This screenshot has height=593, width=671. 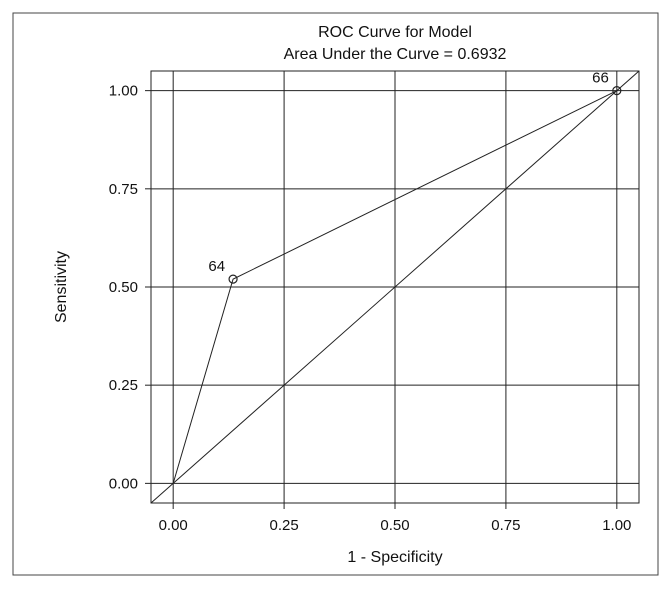 What do you see at coordinates (216, 266) in the screenshot?
I see `roc-point-label: 64` at bounding box center [216, 266].